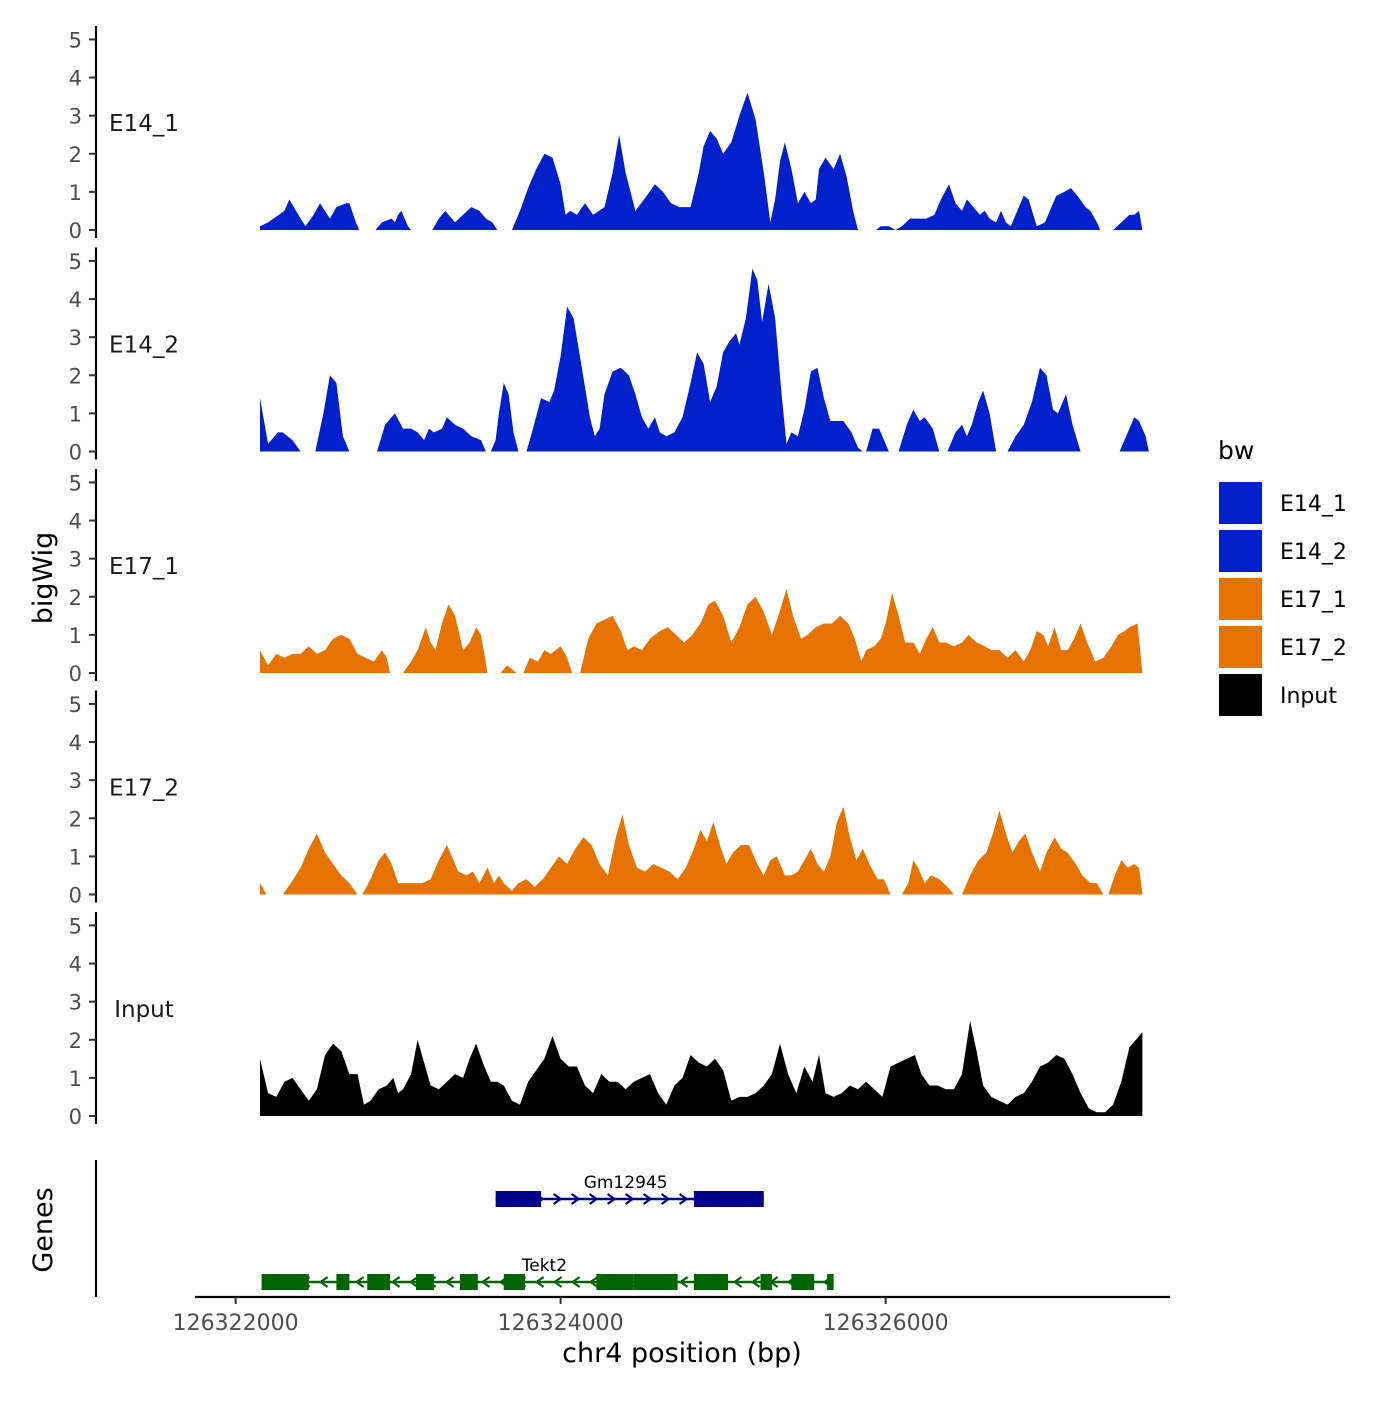 The height and width of the screenshot is (1404, 1400). What do you see at coordinates (1282, 577) in the screenshot?
I see `legend: bw E14_1 E14_2 E17_1 E17_2 Input` at bounding box center [1282, 577].